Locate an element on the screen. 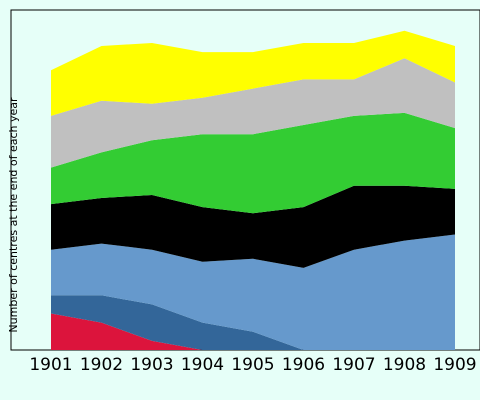 This screenshot has width=480, height=400. x-tick-label: 1908 is located at coordinates (404, 365).